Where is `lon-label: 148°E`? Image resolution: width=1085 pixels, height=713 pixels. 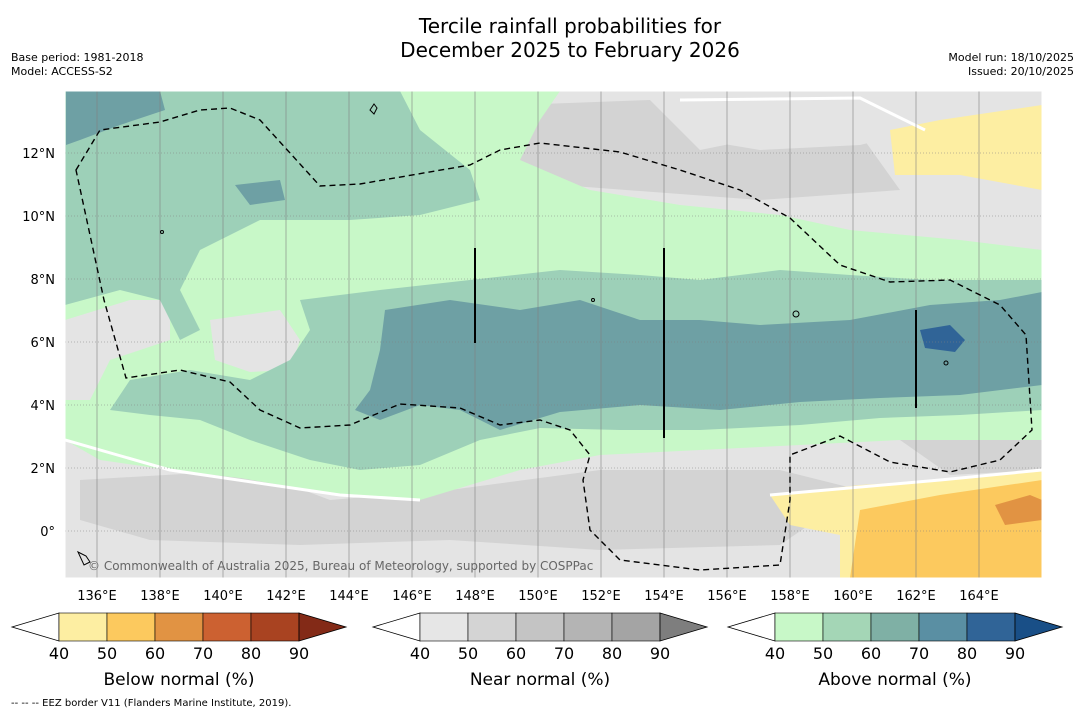 lon-label: 148°E is located at coordinates (475, 596).